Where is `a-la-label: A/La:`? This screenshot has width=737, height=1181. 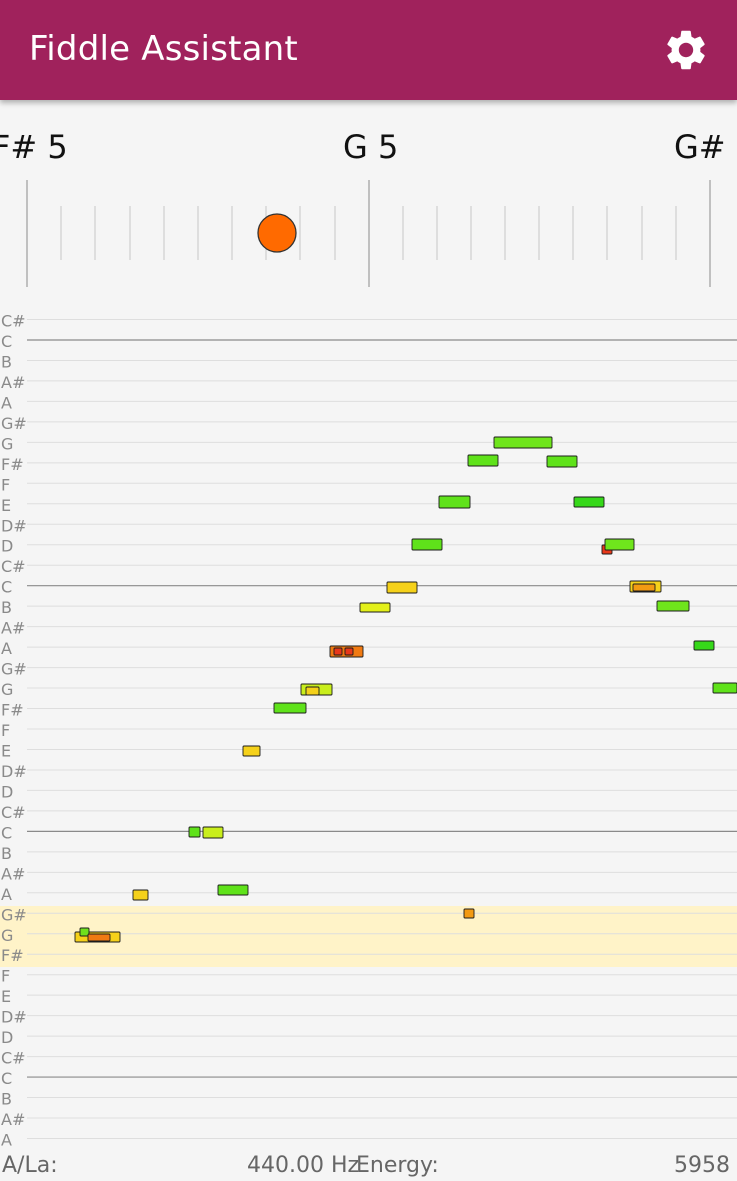
a-la-label: A/La: is located at coordinates (30, 1165).